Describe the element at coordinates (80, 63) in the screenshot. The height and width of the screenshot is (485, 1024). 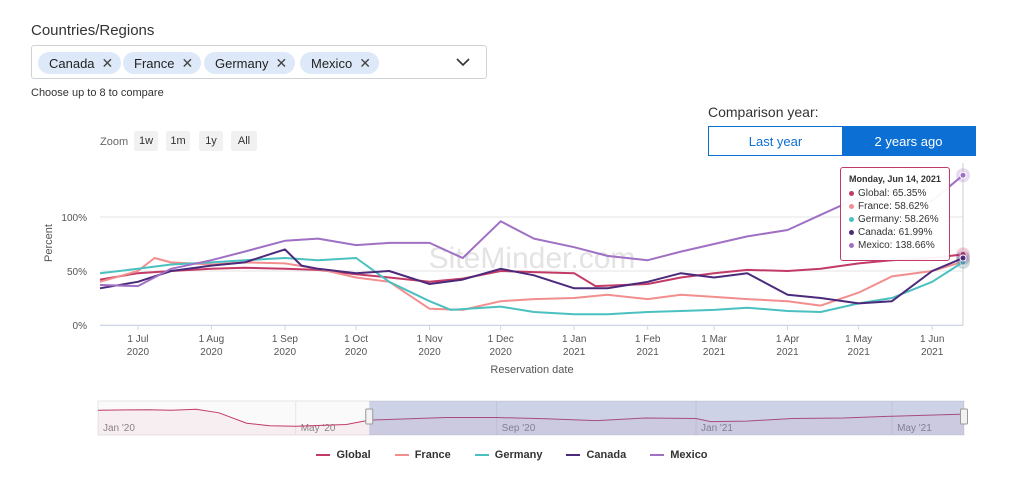
I see `chip-canada: Canada ✕` at that location.